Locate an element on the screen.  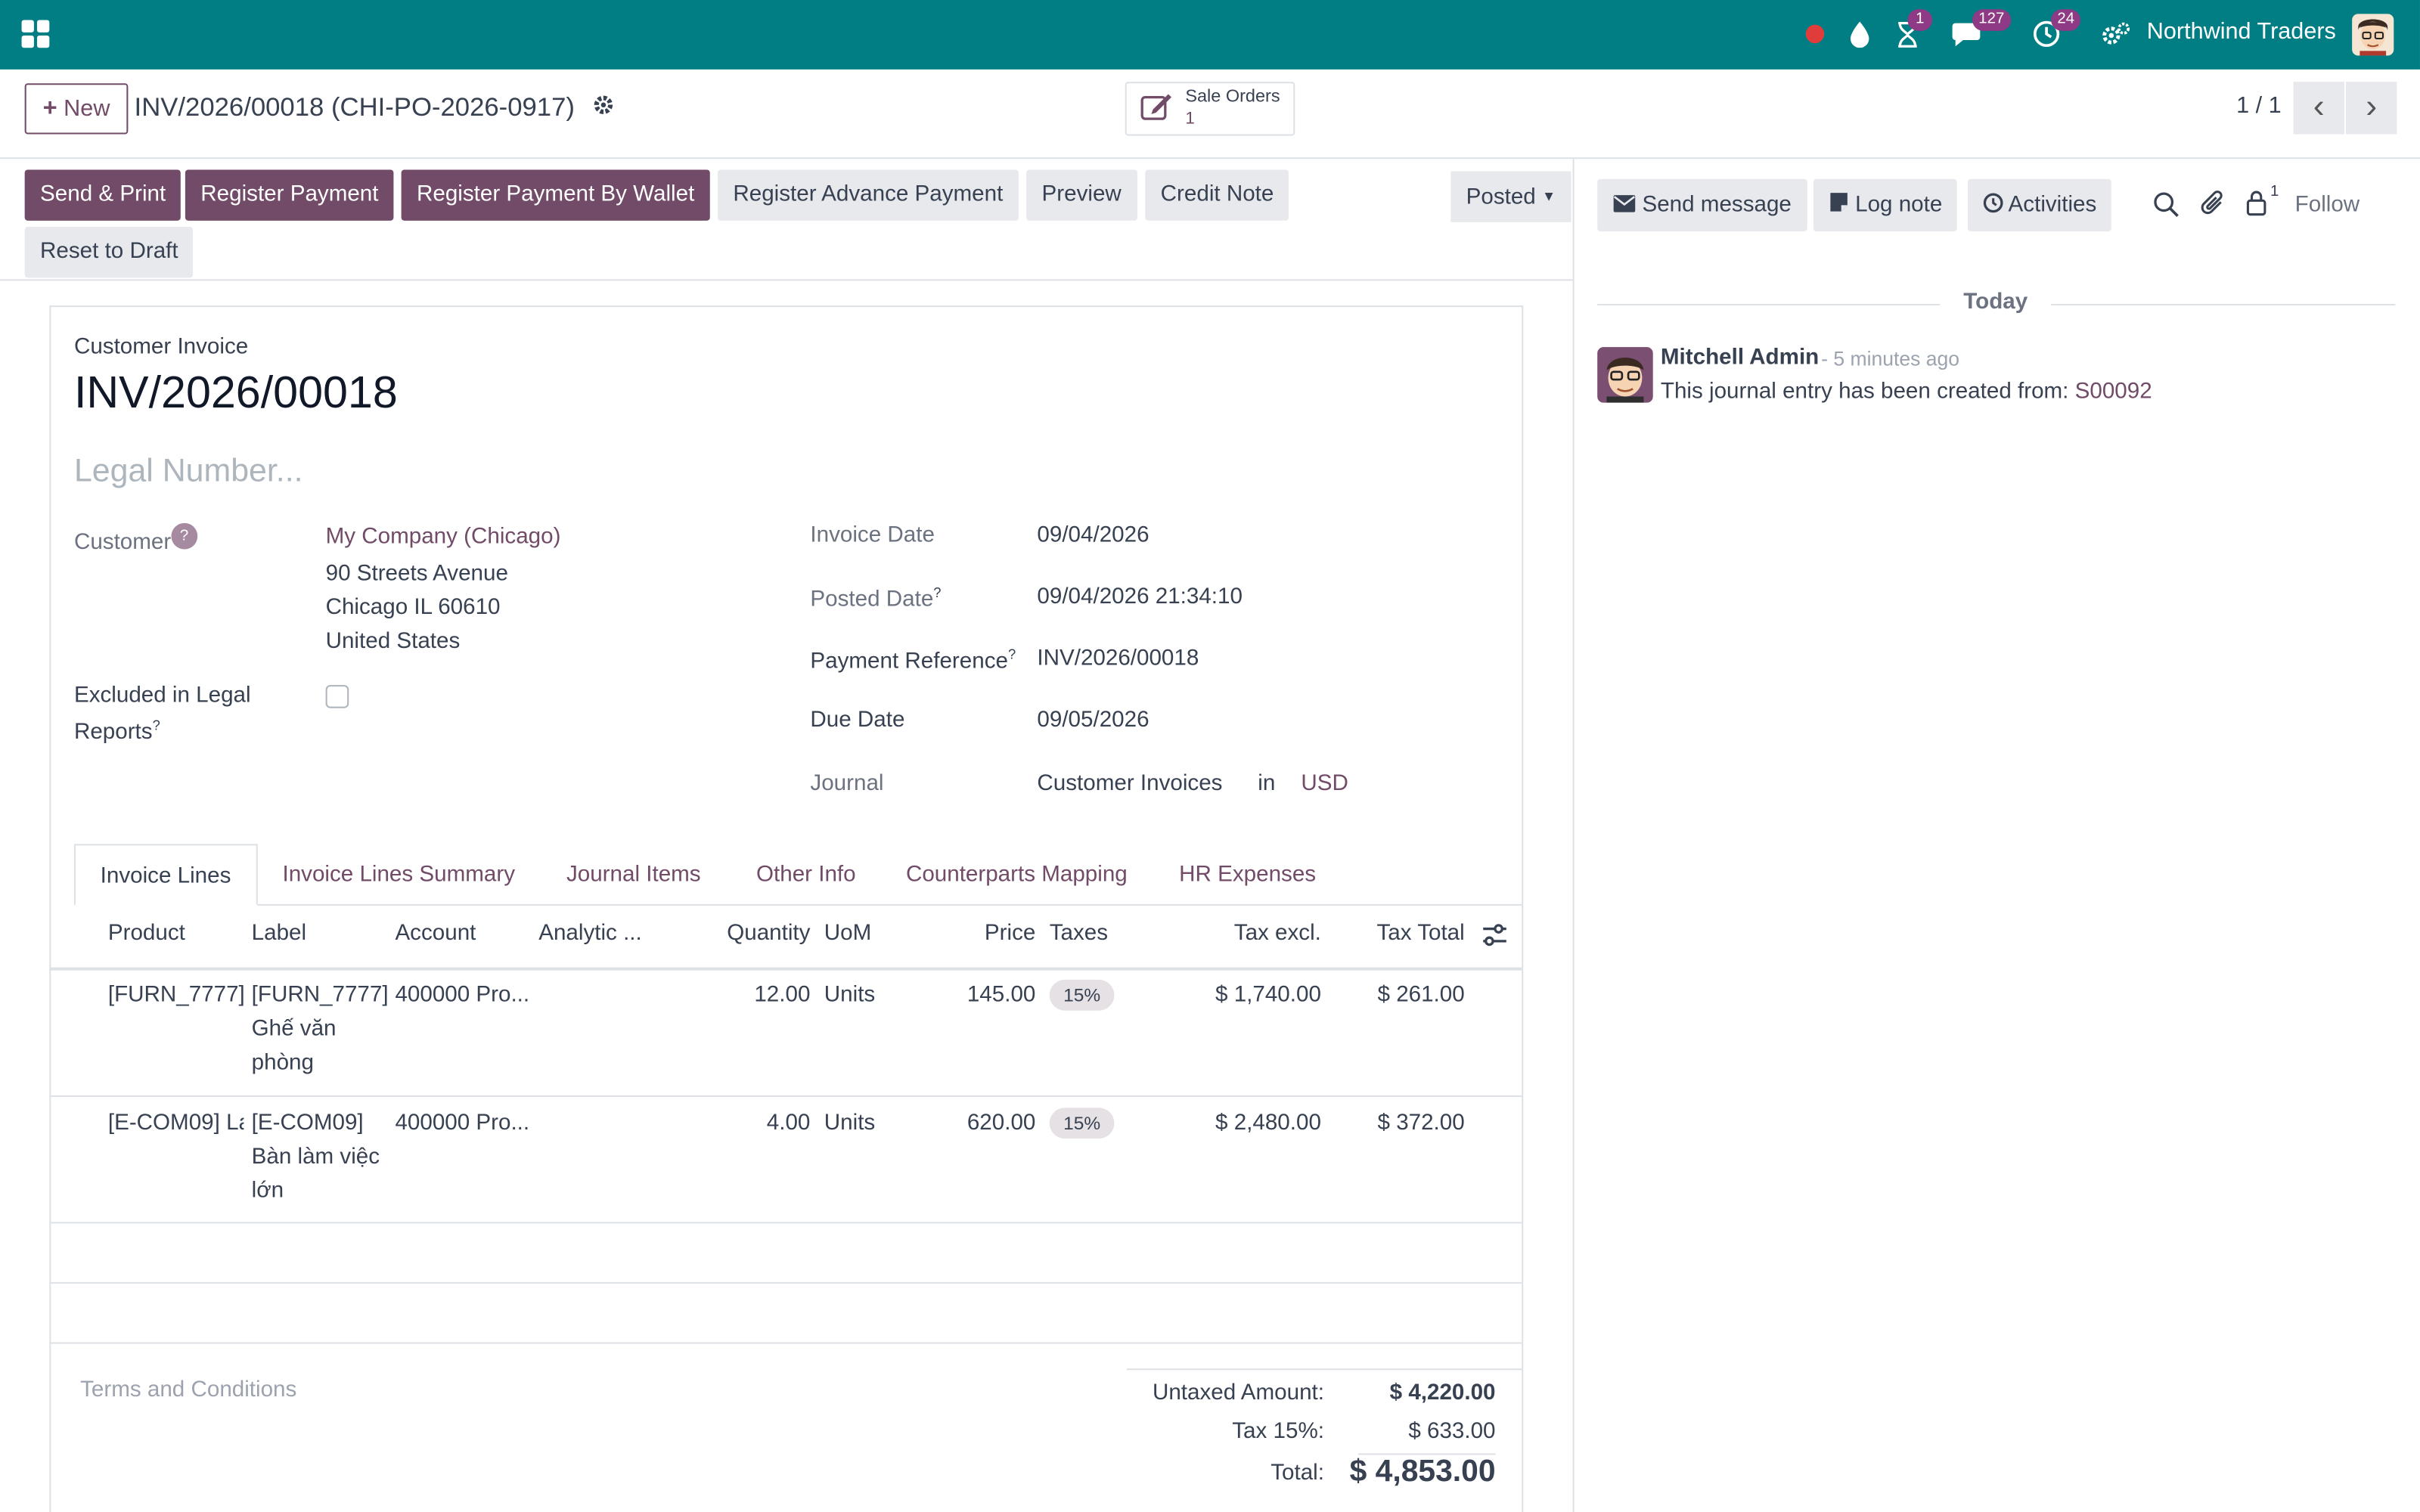
excluded-checkbox is located at coordinates (337, 696).